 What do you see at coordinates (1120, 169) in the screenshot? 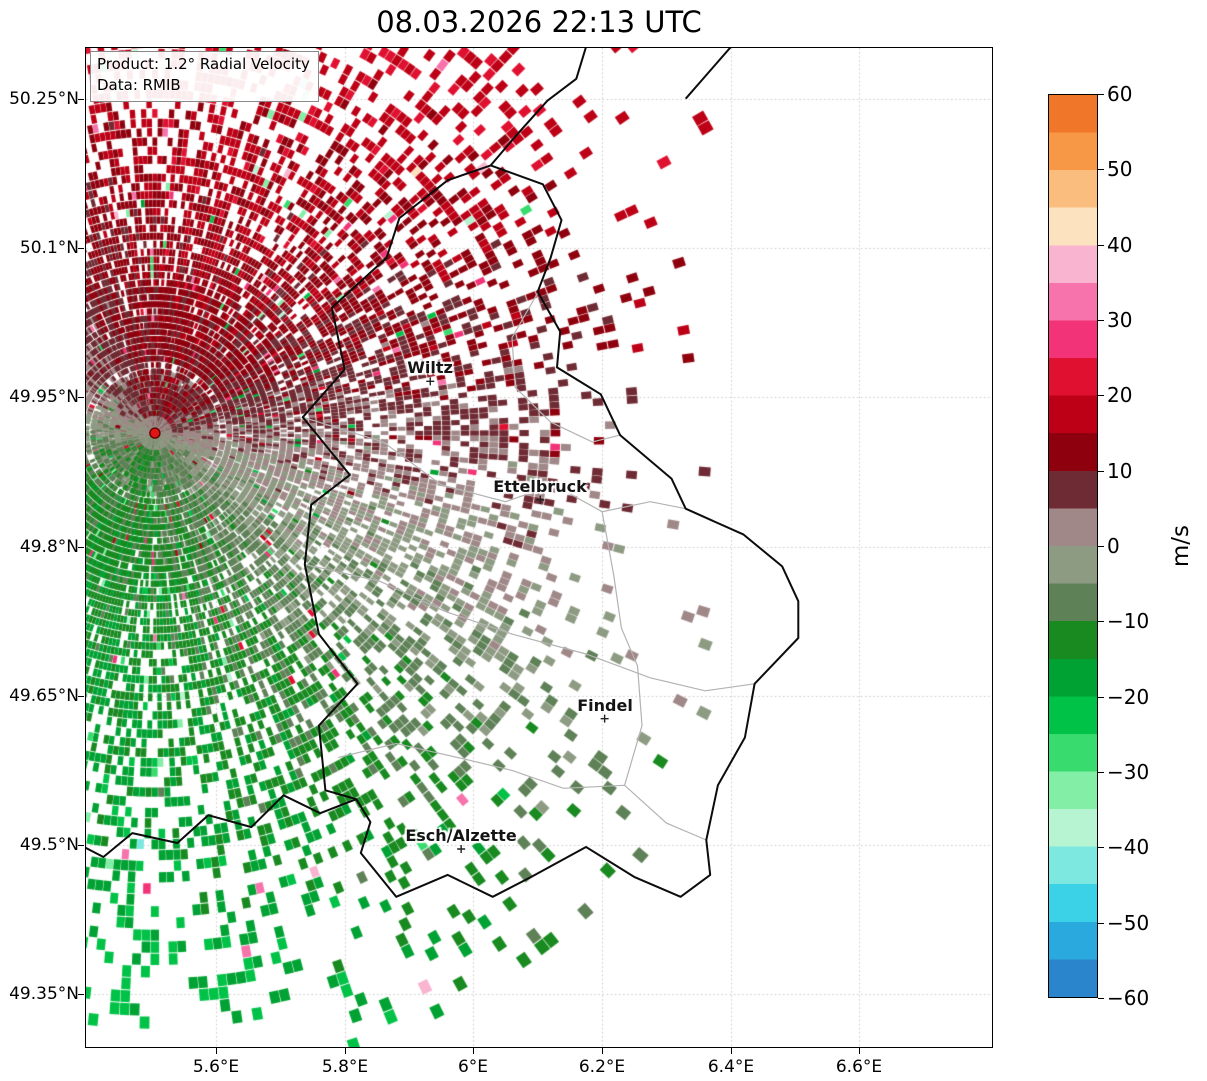
I see `colorbar-tick-label: 50` at bounding box center [1120, 169].